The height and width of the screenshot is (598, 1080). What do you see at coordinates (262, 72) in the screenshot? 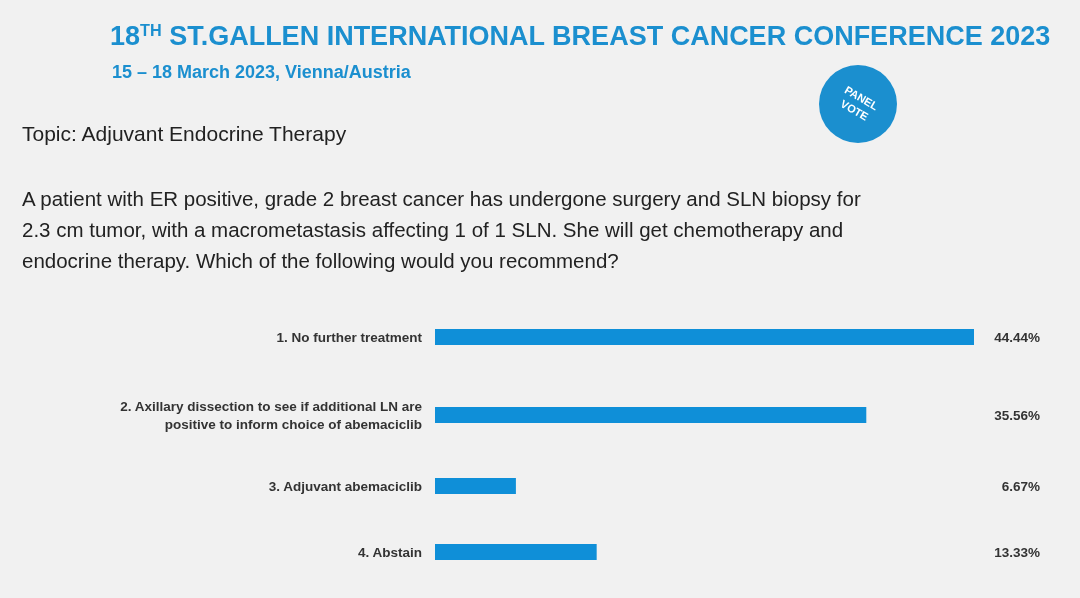
I see `text: 15 – 18 March 2023, Vienna/Austria` at bounding box center [262, 72].